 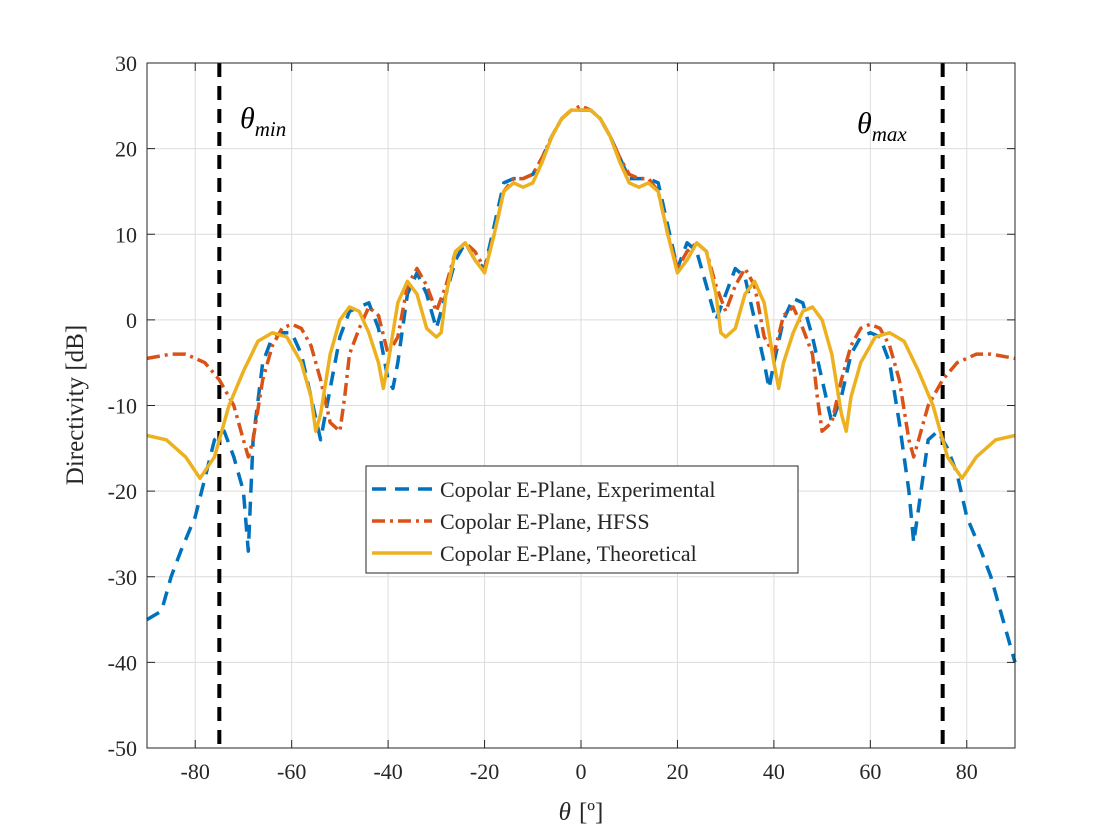 What do you see at coordinates (126, 149) in the screenshot?
I see `y-tick-label: 20` at bounding box center [126, 149].